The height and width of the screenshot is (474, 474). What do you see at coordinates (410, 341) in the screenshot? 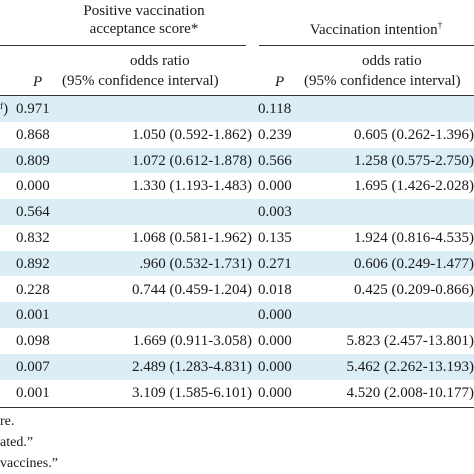
I see `odds-ratio-intention: 5.823 (2.457-13.801)` at bounding box center [410, 341].